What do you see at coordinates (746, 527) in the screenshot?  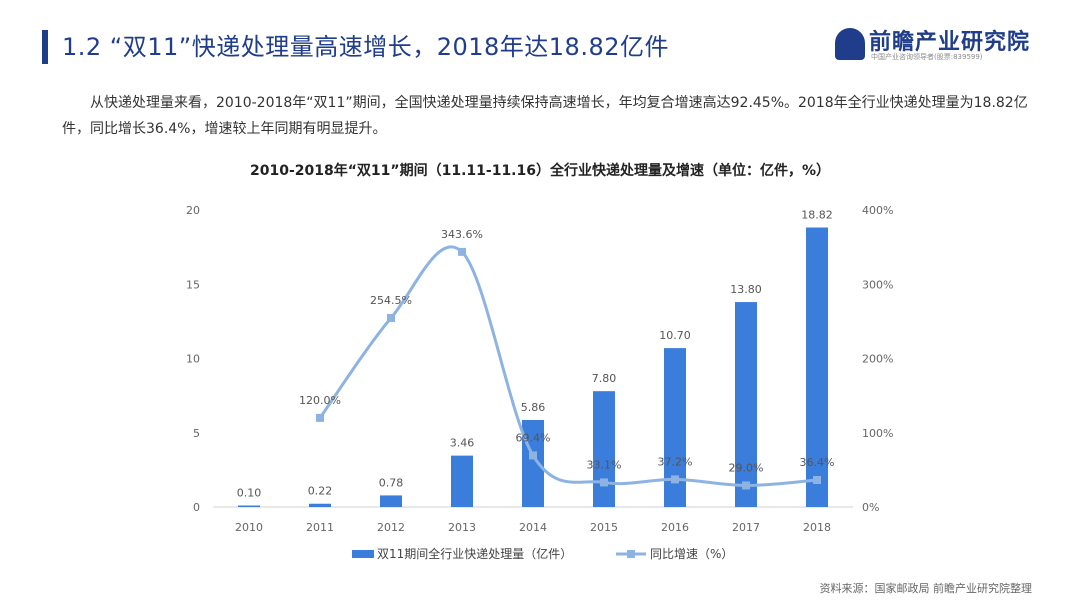 I see `x-axis-tick: 2017` at bounding box center [746, 527].